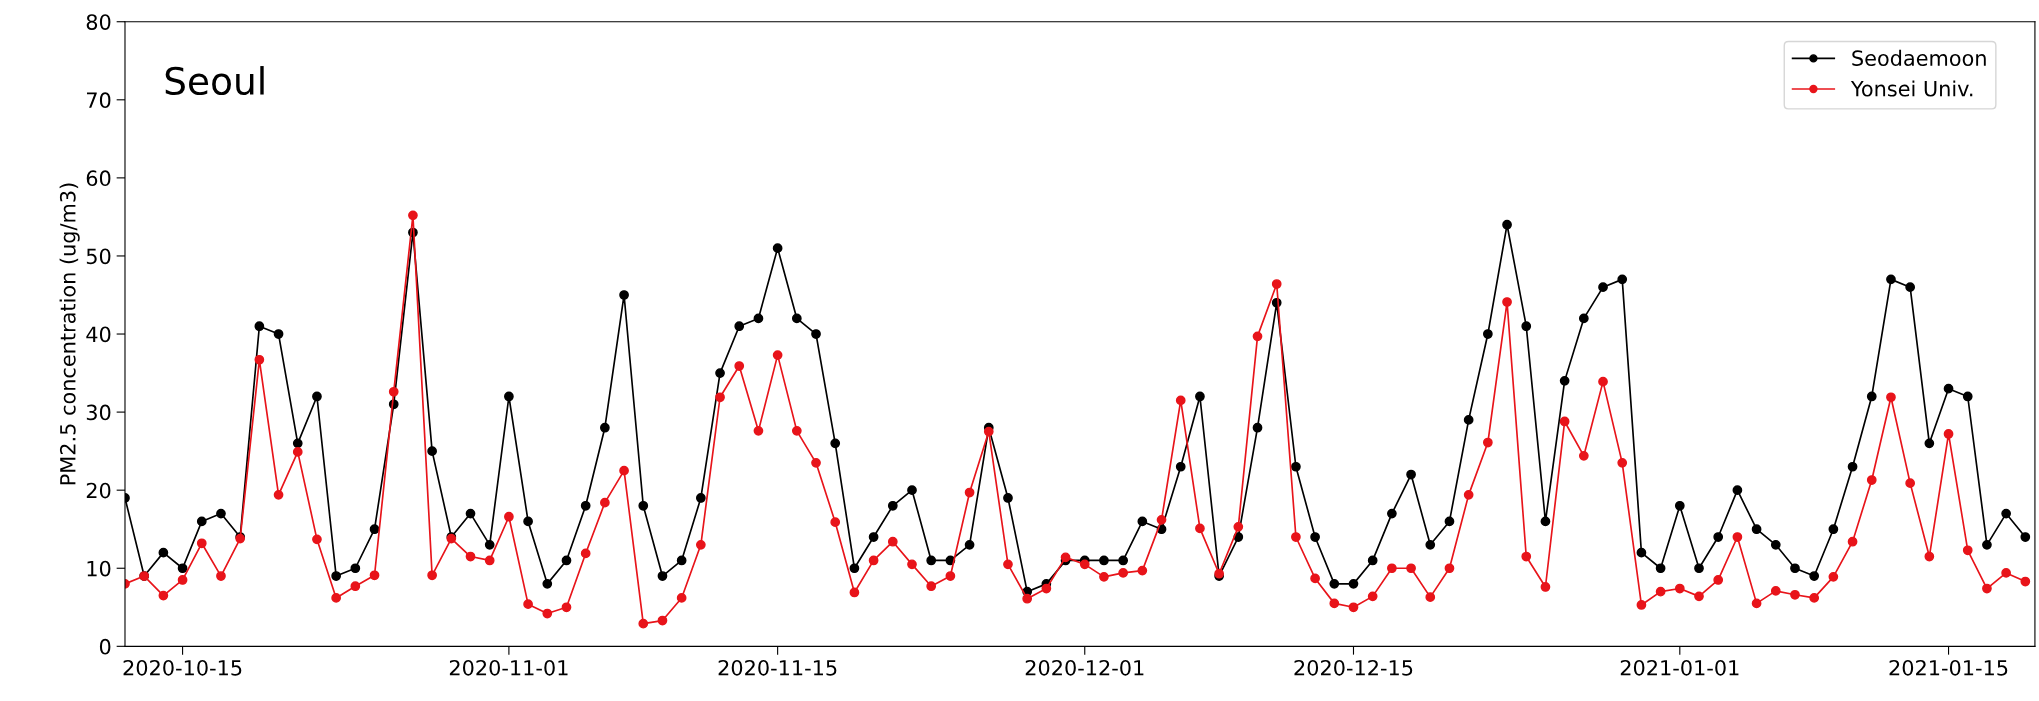 The width and height of the screenshot is (2039, 701). Describe the element at coordinates (69, 334) in the screenshot. I see `y-axis-title: PM2.5 concentration (ug/m3)` at that location.